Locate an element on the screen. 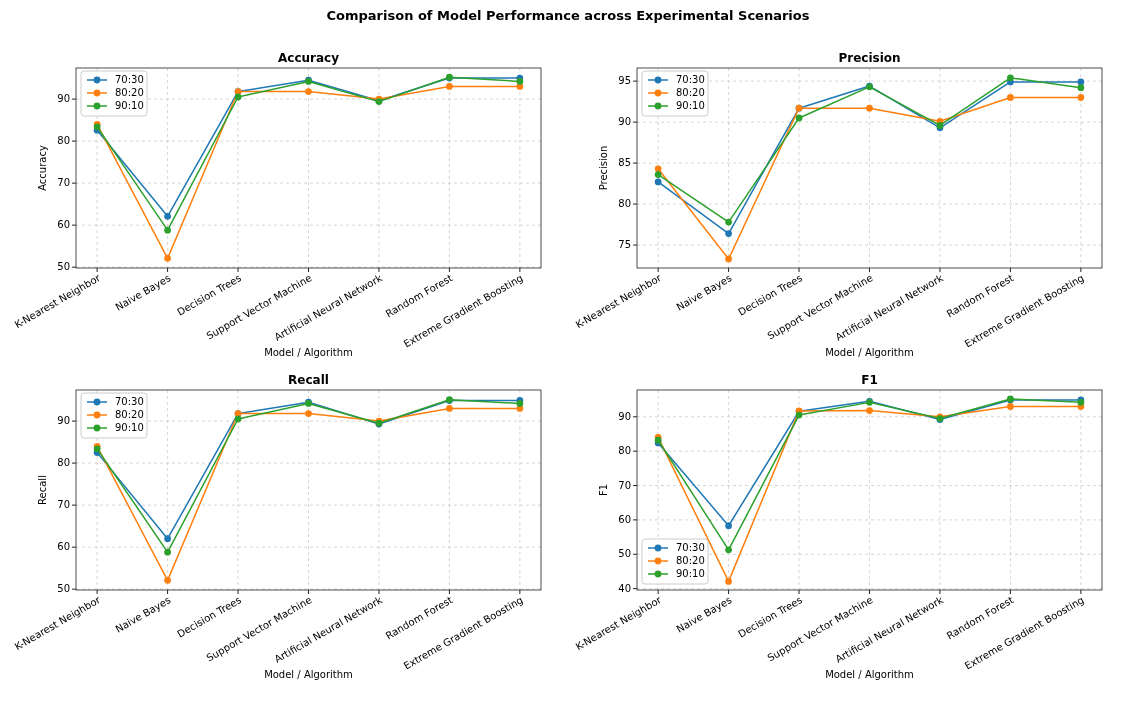 This screenshot has width=1127, height=704. chart-title: Recall is located at coordinates (308, 380).